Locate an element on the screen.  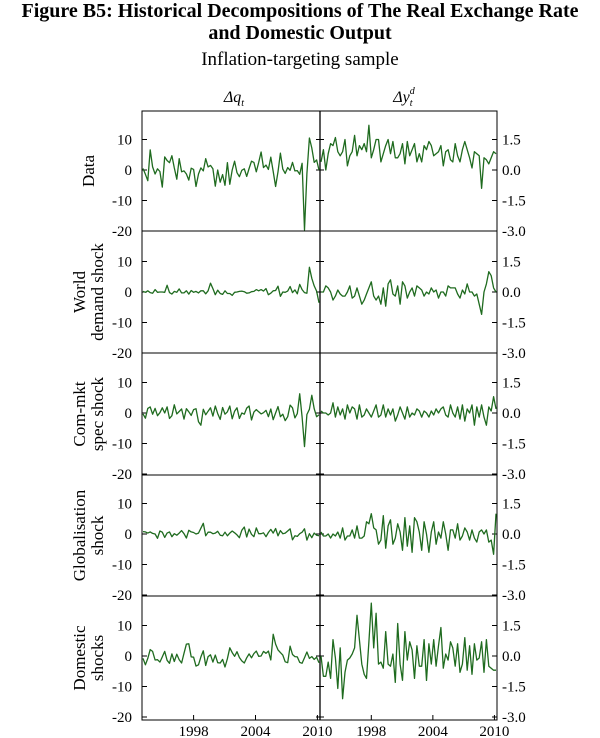
row-label: Domesticshocks is located at coordinates (88, 658).